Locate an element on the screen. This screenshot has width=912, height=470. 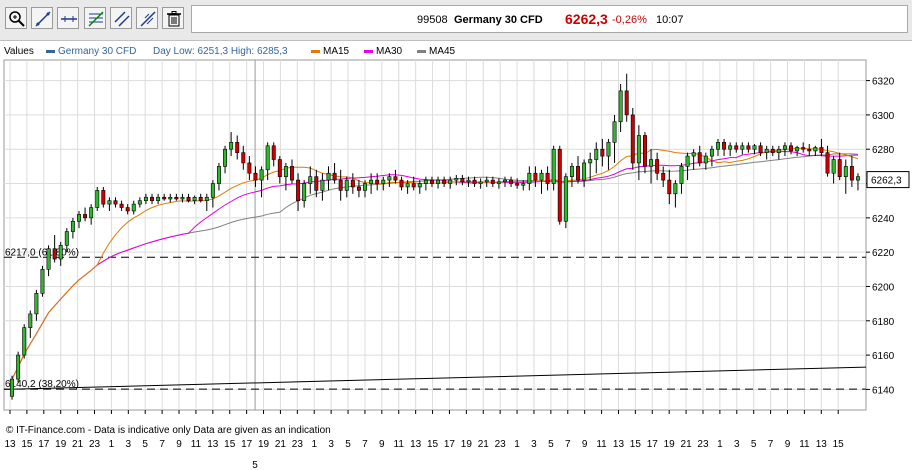
y-tick-label: 6200 is located at coordinates (883, 287).